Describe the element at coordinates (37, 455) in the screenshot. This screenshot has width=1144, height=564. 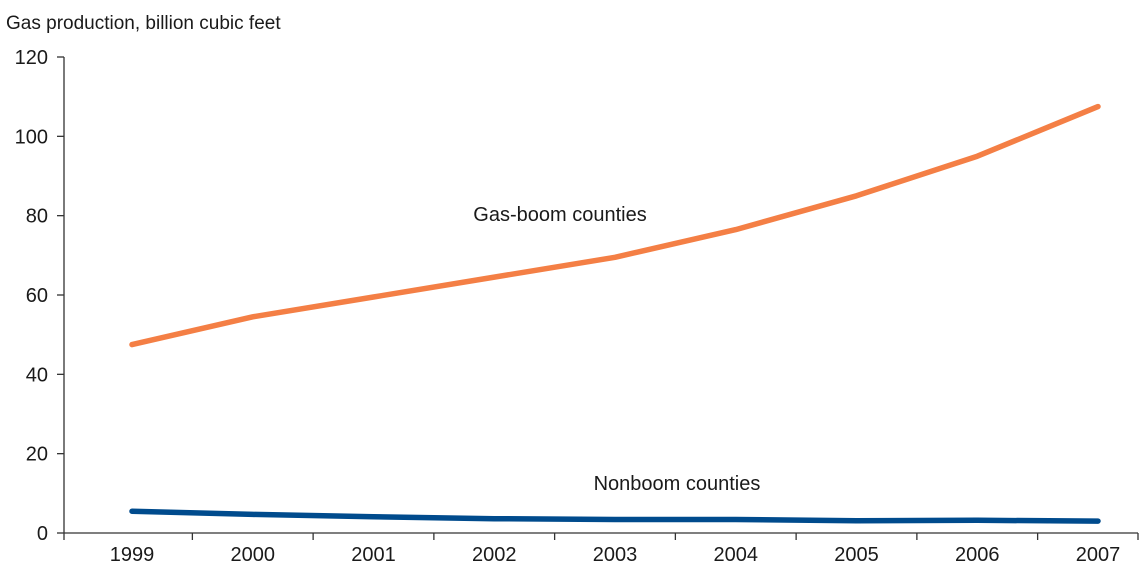
I see `y-tick-label: 20` at that location.